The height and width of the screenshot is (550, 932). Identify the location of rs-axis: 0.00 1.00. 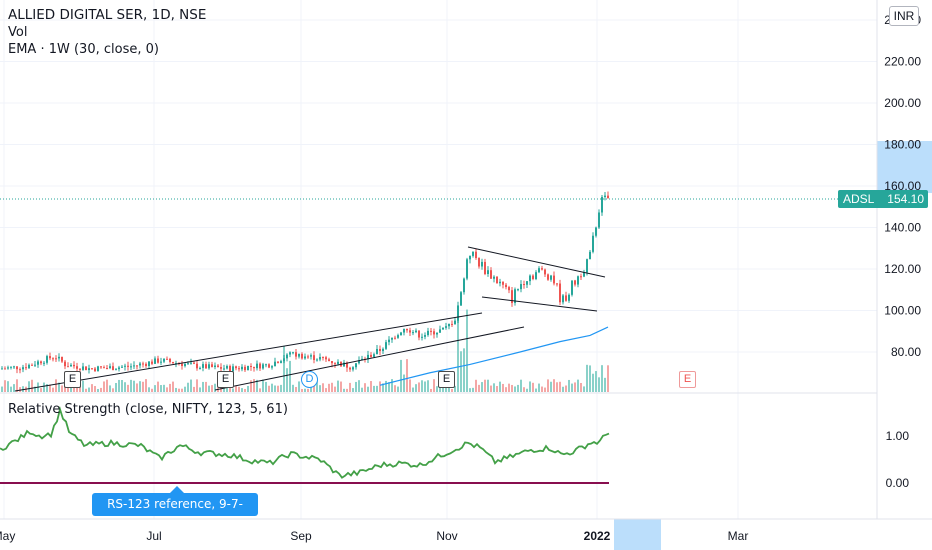
(898, 459).